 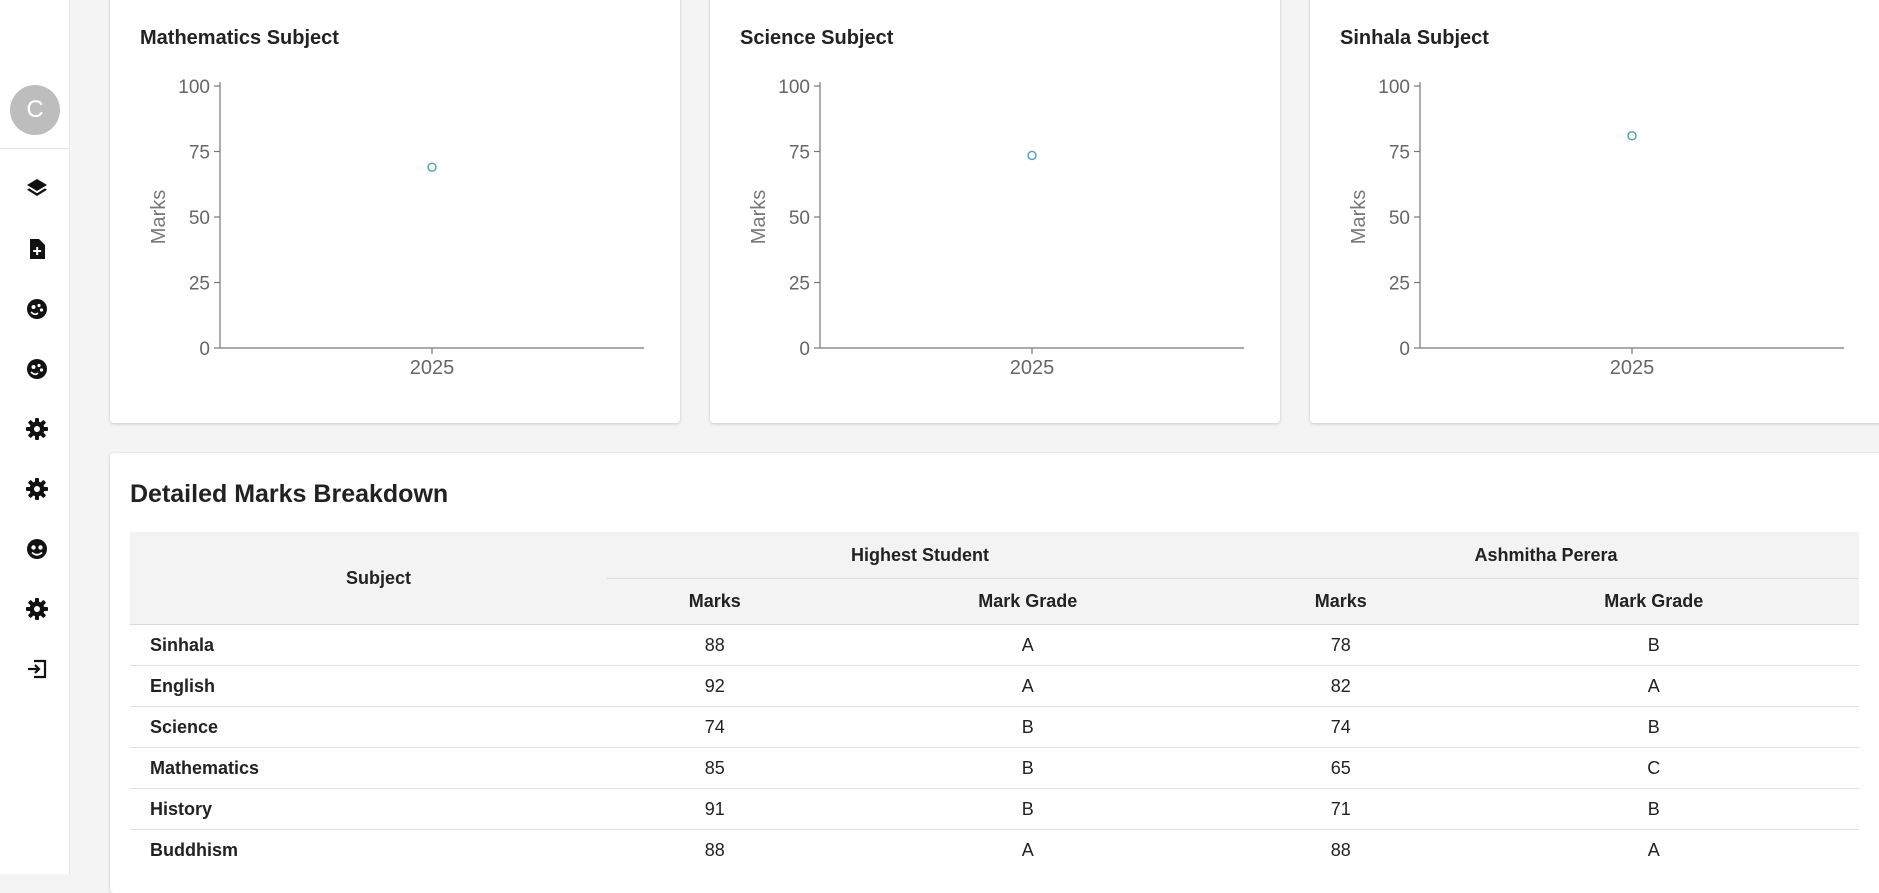 I want to click on table-row: English 92 A 82 A, so click(x=994, y=686).